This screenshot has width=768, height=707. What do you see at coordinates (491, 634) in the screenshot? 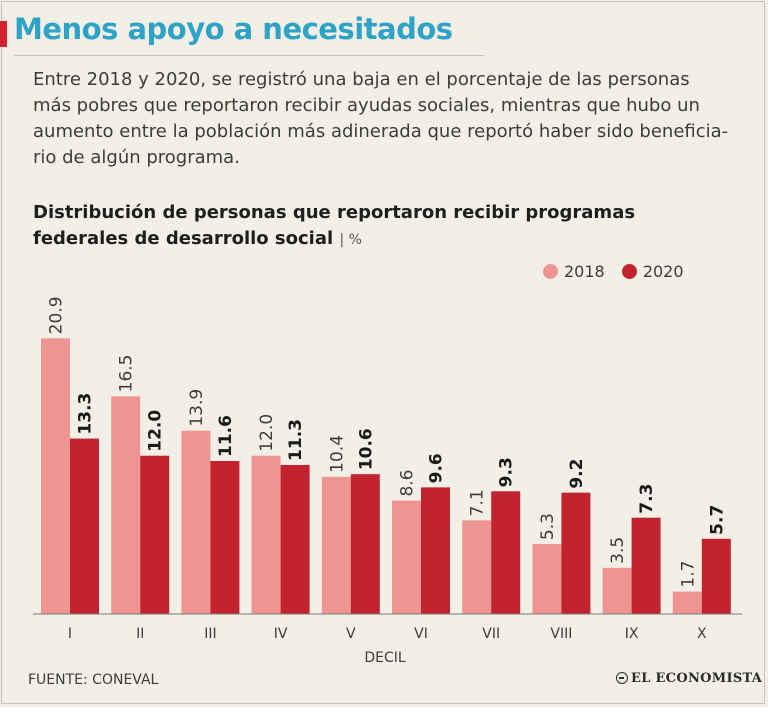
I see `x-tick-label-VII: VII` at bounding box center [491, 634].